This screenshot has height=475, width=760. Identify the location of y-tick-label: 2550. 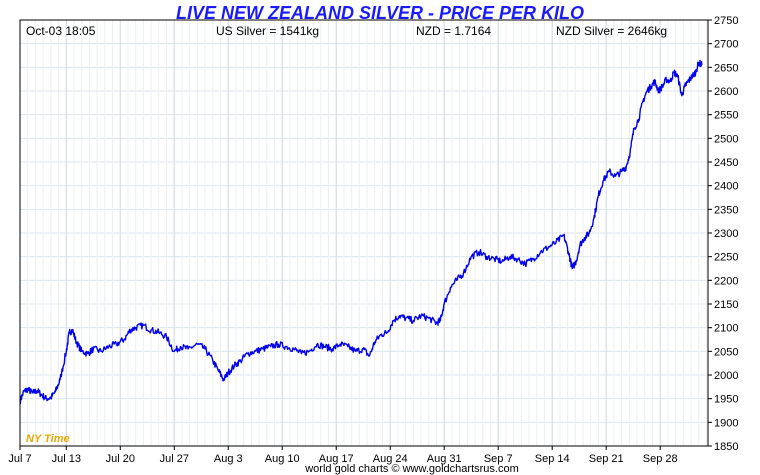
(726, 116).